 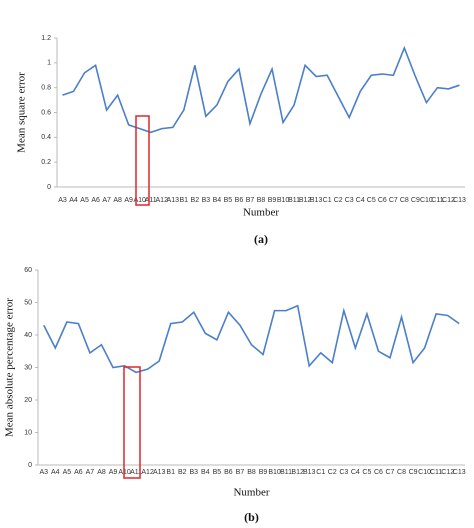 I want to click on y-tick-label: 60, so click(x=28, y=270).